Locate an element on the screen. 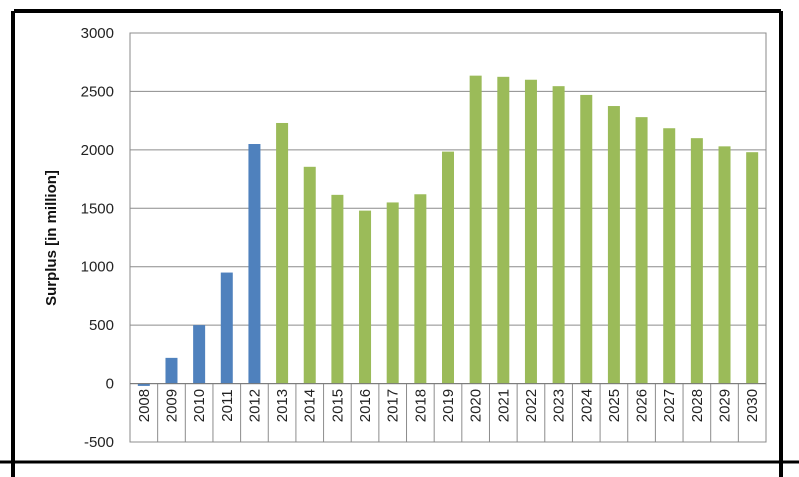 This screenshot has width=799, height=477. x-tick-label: 2015 is located at coordinates (337, 405).